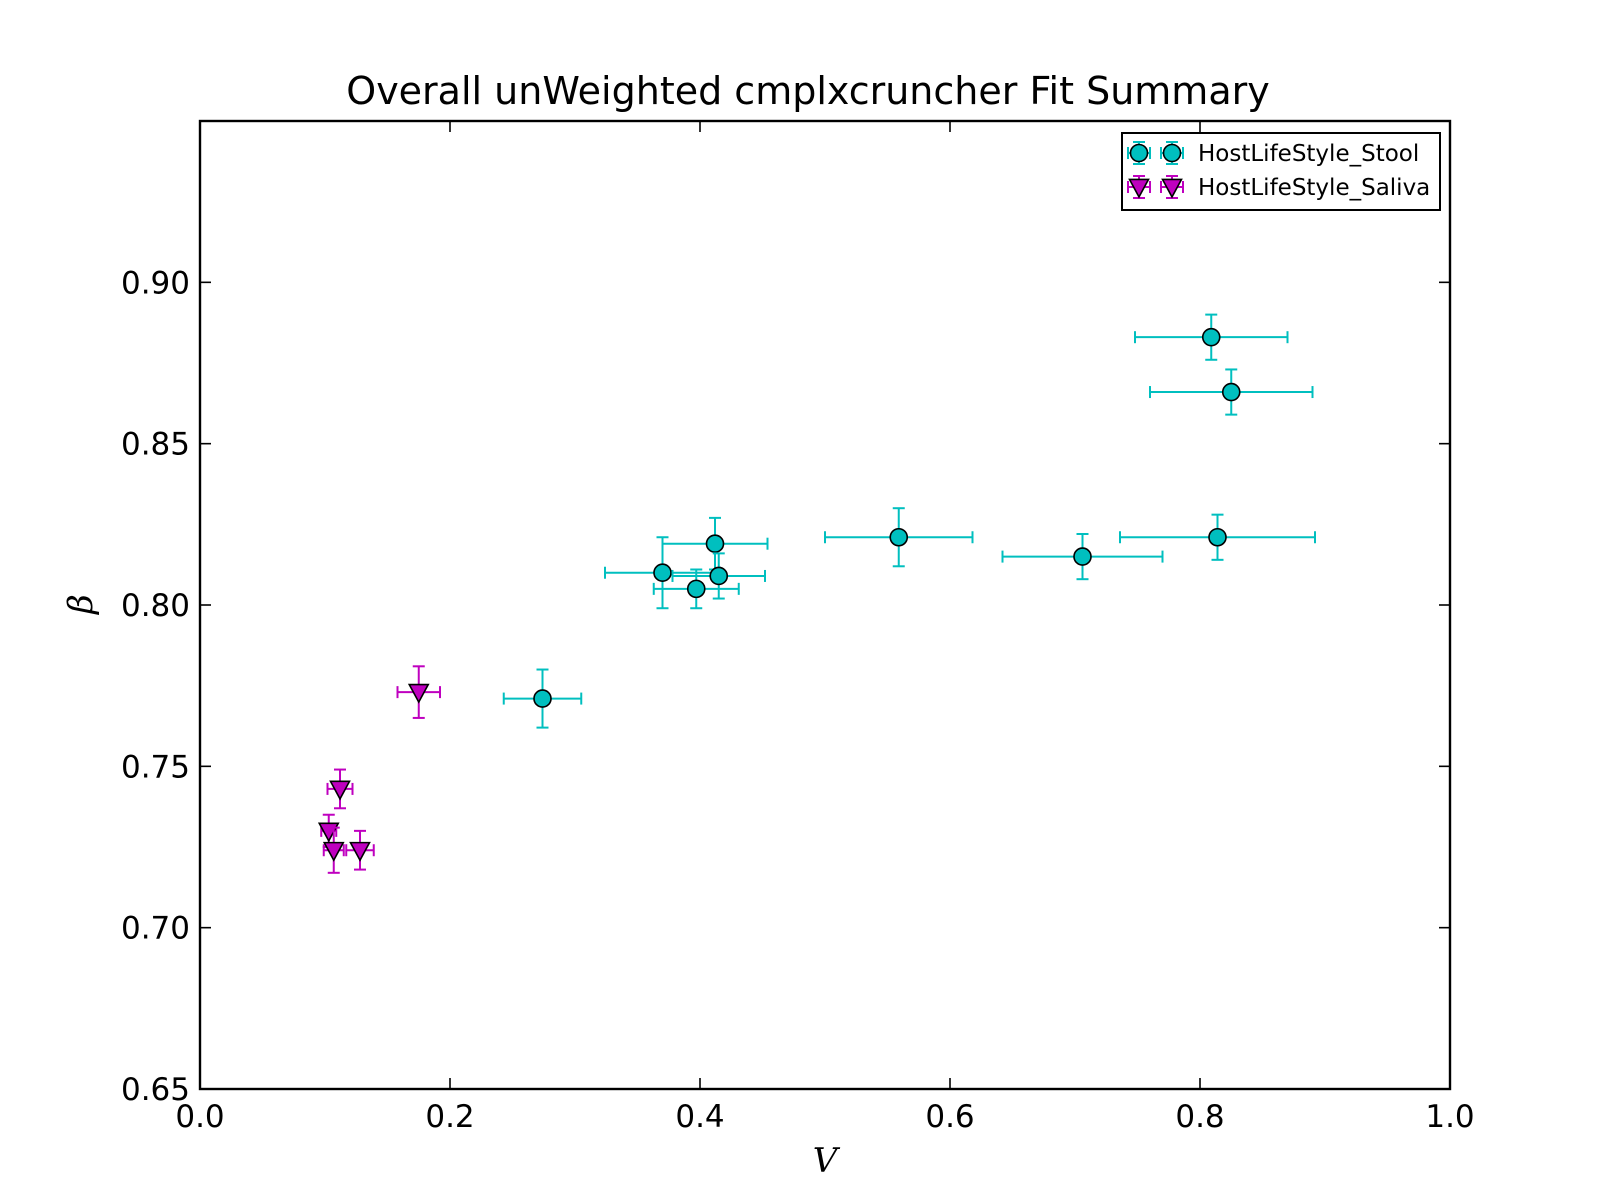  Describe the element at coordinates (199, 1117) in the screenshot. I see `x-tick-label: 0.0` at that location.